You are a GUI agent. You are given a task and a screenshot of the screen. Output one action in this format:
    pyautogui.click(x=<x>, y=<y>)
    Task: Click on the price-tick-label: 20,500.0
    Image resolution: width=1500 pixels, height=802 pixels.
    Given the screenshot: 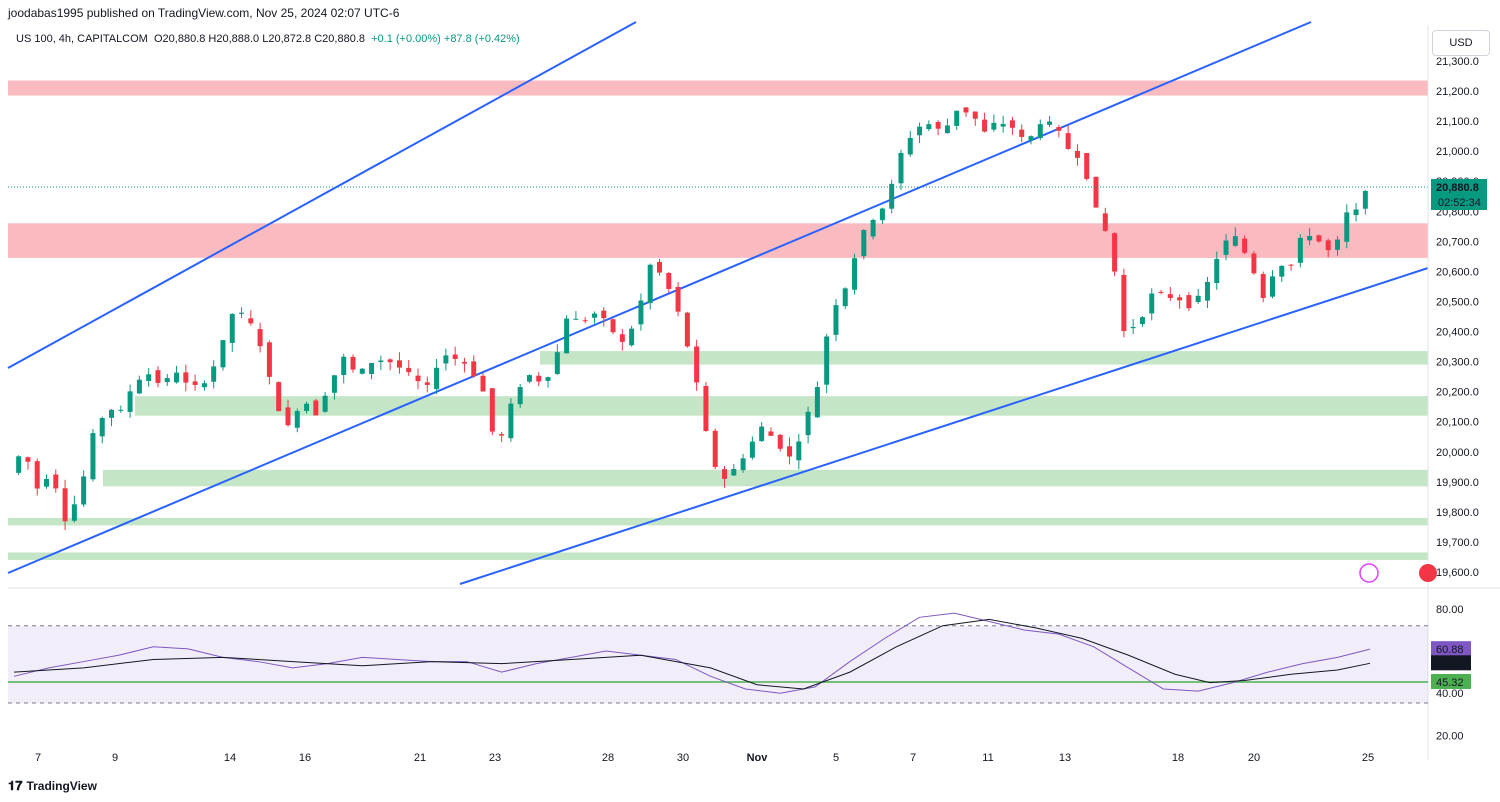 What is the action you would take?
    pyautogui.click(x=1457, y=302)
    